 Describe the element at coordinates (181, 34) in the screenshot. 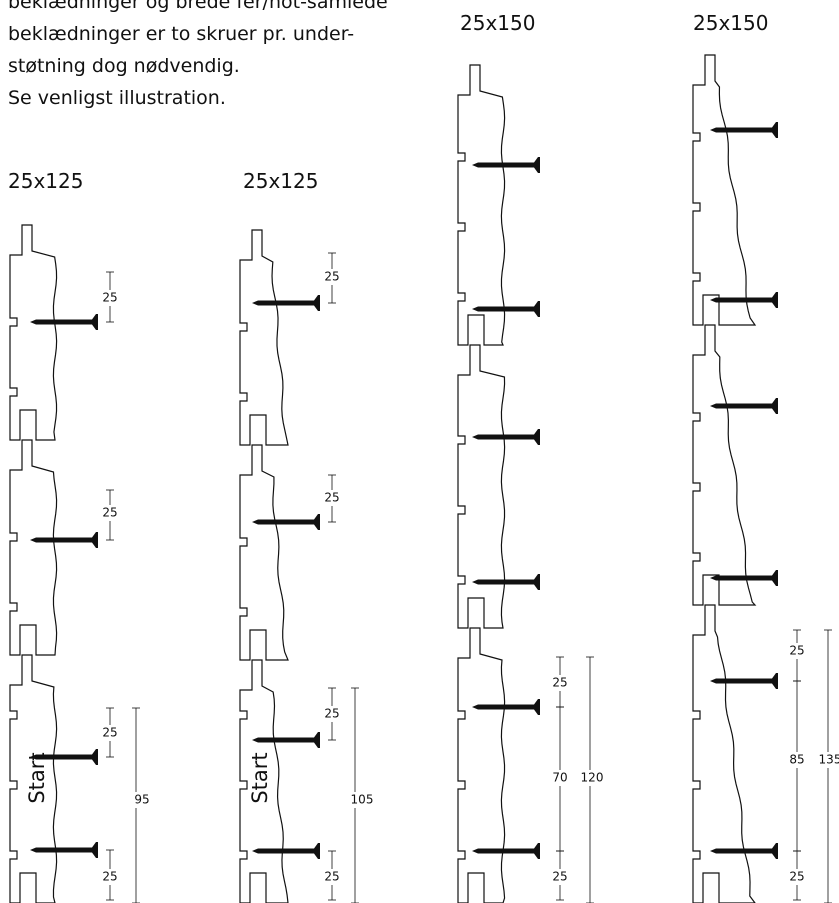

I see `intro-line: beklædninger er to skruer pr. under-` at that location.